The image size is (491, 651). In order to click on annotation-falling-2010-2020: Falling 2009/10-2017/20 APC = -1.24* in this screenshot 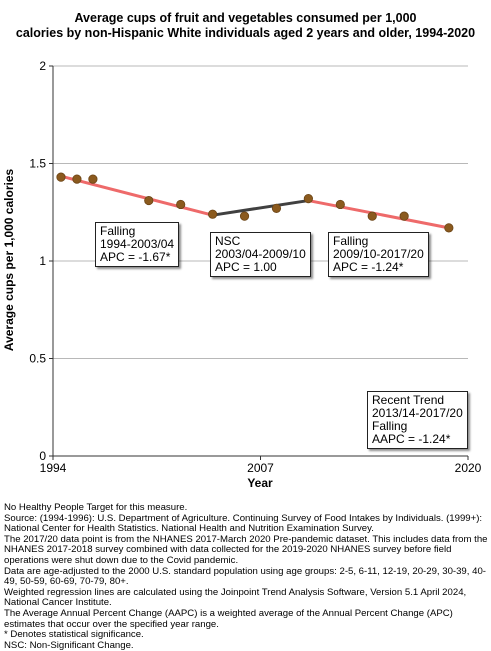, I will do `click(378, 254)`.